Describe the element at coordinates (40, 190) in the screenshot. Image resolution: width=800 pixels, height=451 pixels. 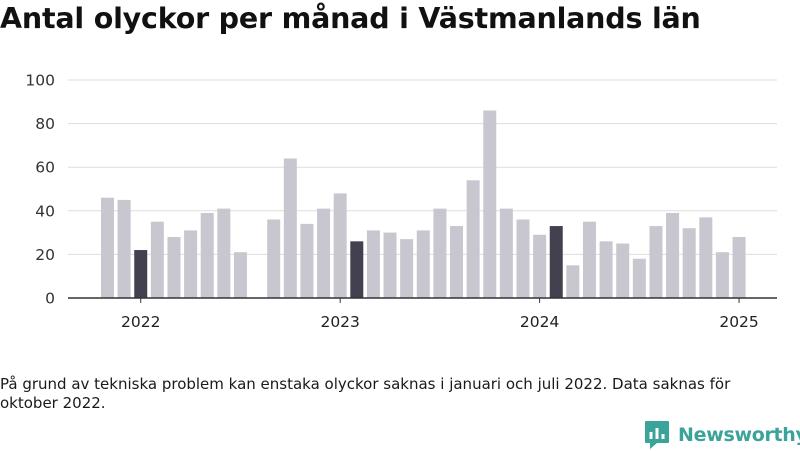
I see `y-axis-tick-labels: 0 20 40 60 80 100` at that location.